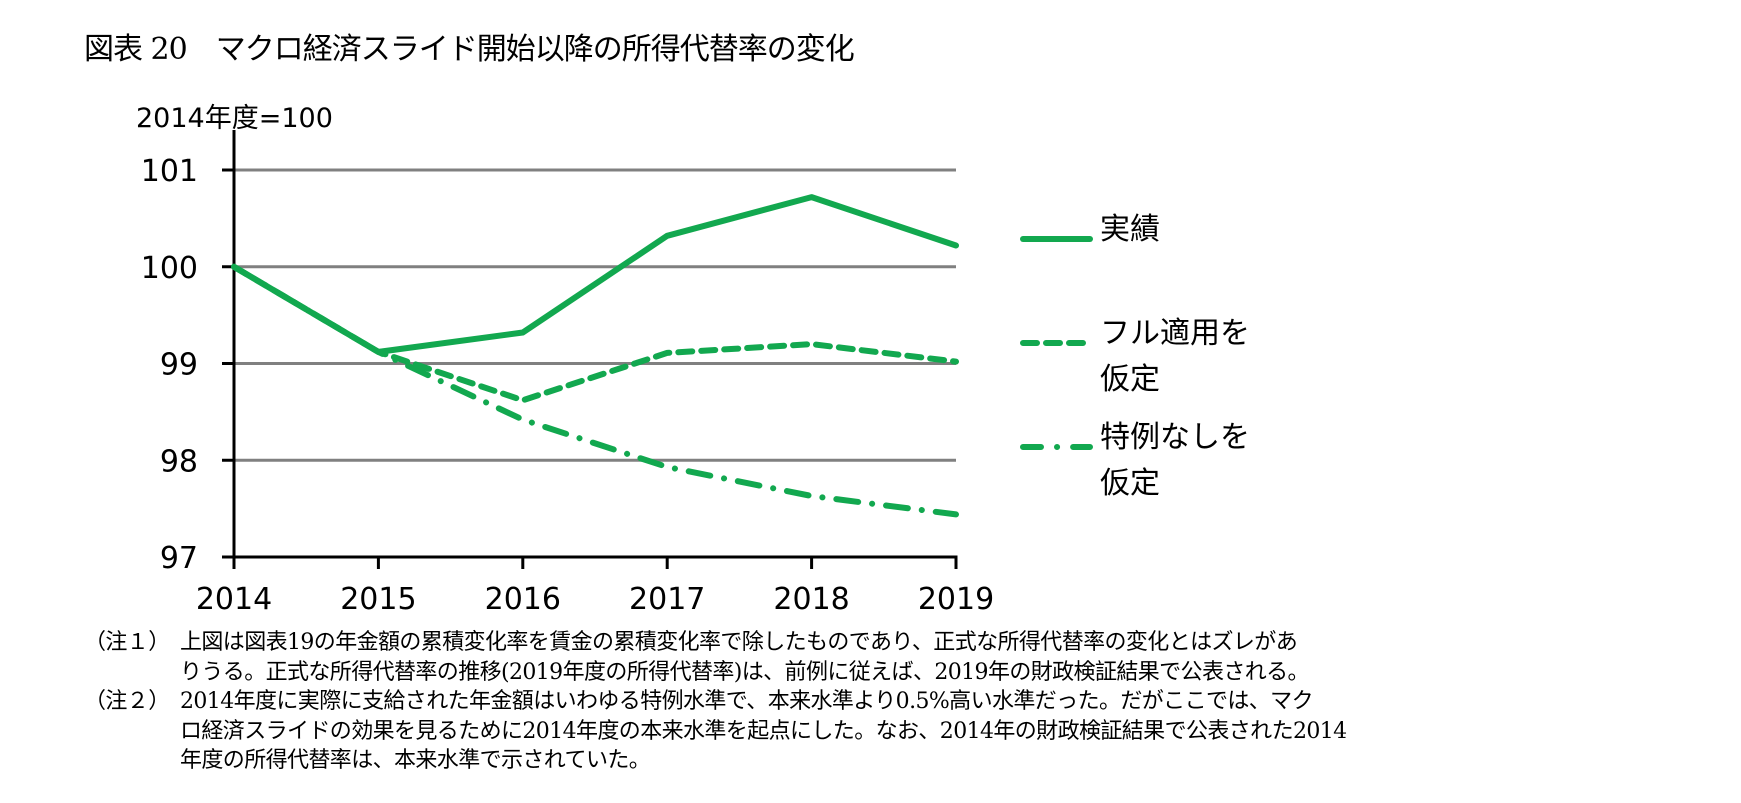 The height and width of the screenshot is (803, 1741). I want to click on x-tick-label: 2015, so click(378, 599).